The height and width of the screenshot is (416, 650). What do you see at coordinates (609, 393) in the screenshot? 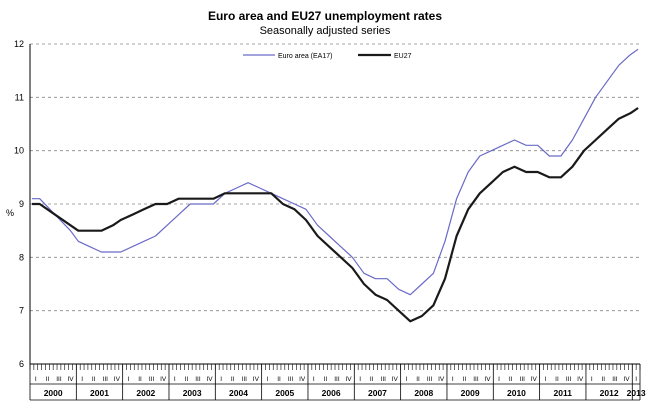
I see `x-year-label: 2012` at bounding box center [609, 393].